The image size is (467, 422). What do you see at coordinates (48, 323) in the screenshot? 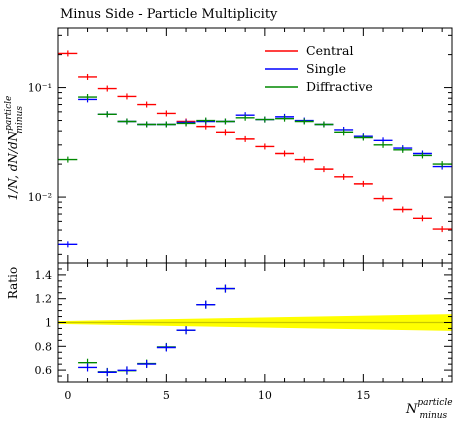
I see `ratio-y-tick-label: 1` at bounding box center [48, 323].